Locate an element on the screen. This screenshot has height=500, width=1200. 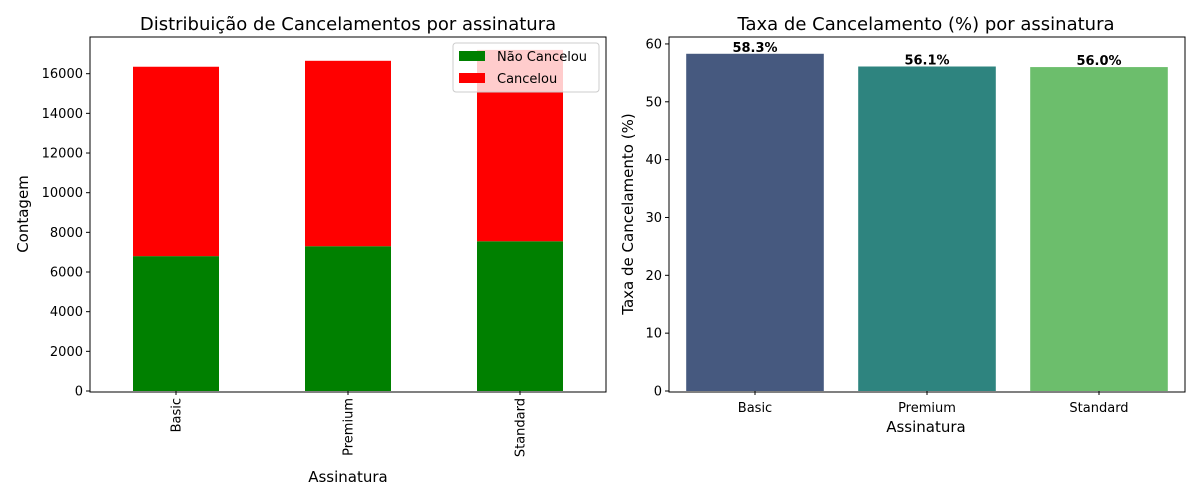
y-tick-label: 40 is located at coordinates (653, 160).